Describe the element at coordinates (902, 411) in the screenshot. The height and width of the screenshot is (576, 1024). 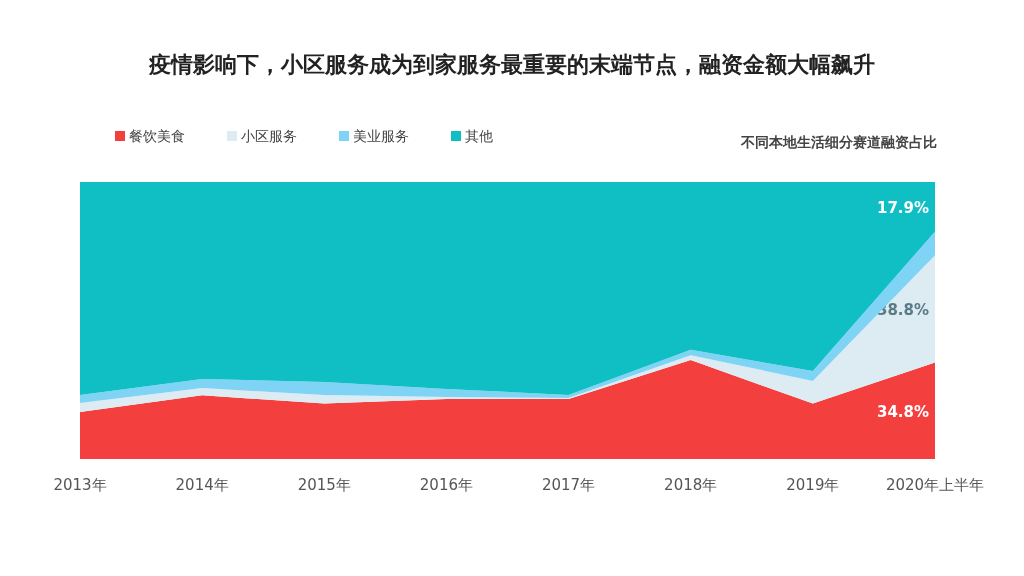
I see `data-label: 34.8%` at that location.